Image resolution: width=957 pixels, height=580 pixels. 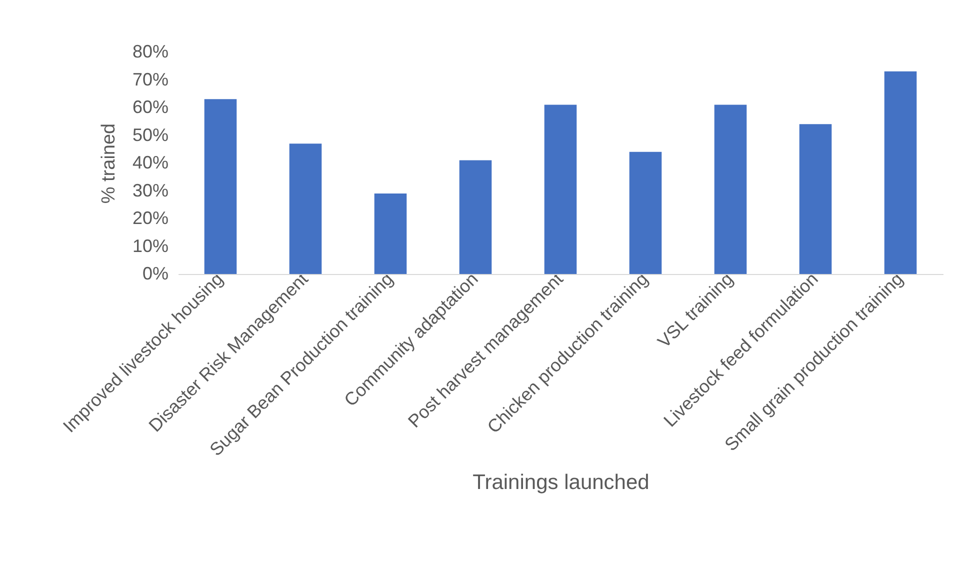 I want to click on y-tick-label: 60%, so click(x=150, y=107).